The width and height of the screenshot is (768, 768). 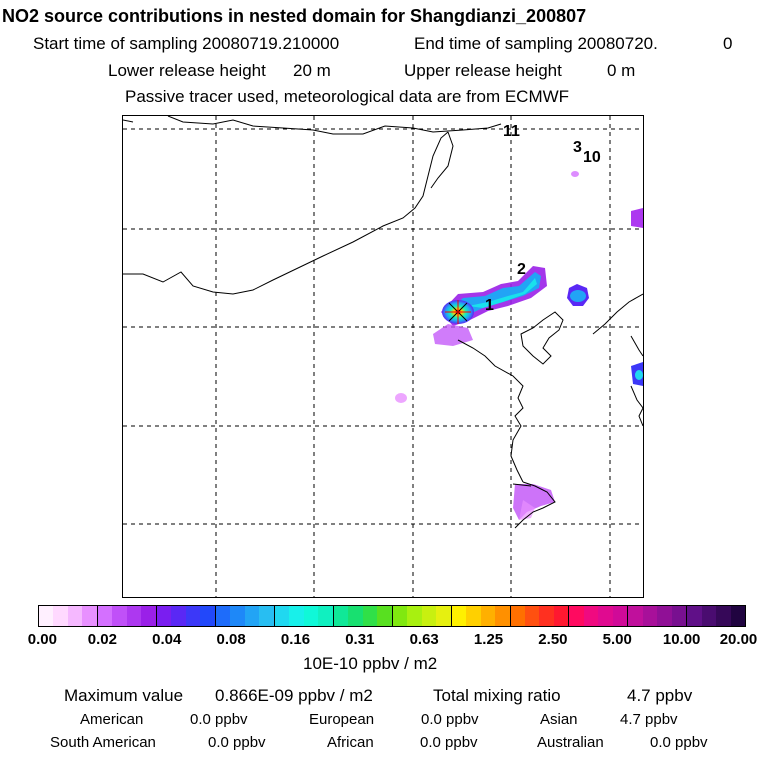 What do you see at coordinates (681, 639) in the screenshot?
I see `colorbar-tick-label: 10.00` at bounding box center [681, 639].